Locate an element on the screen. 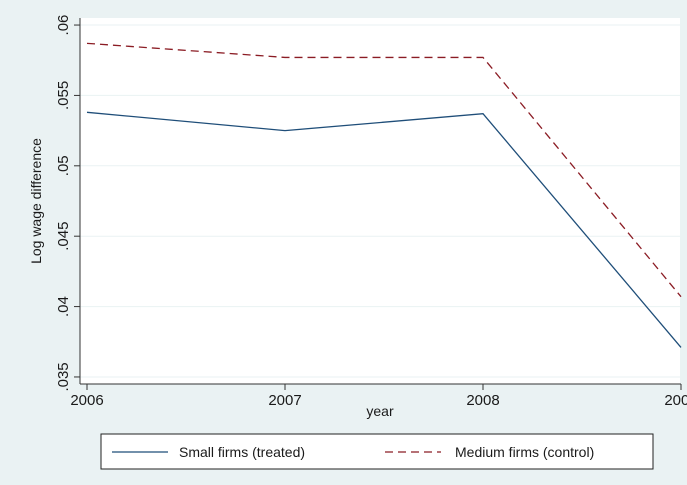 The width and height of the screenshot is (687, 485). y-tick-label: .05 is located at coordinates (63, 165).